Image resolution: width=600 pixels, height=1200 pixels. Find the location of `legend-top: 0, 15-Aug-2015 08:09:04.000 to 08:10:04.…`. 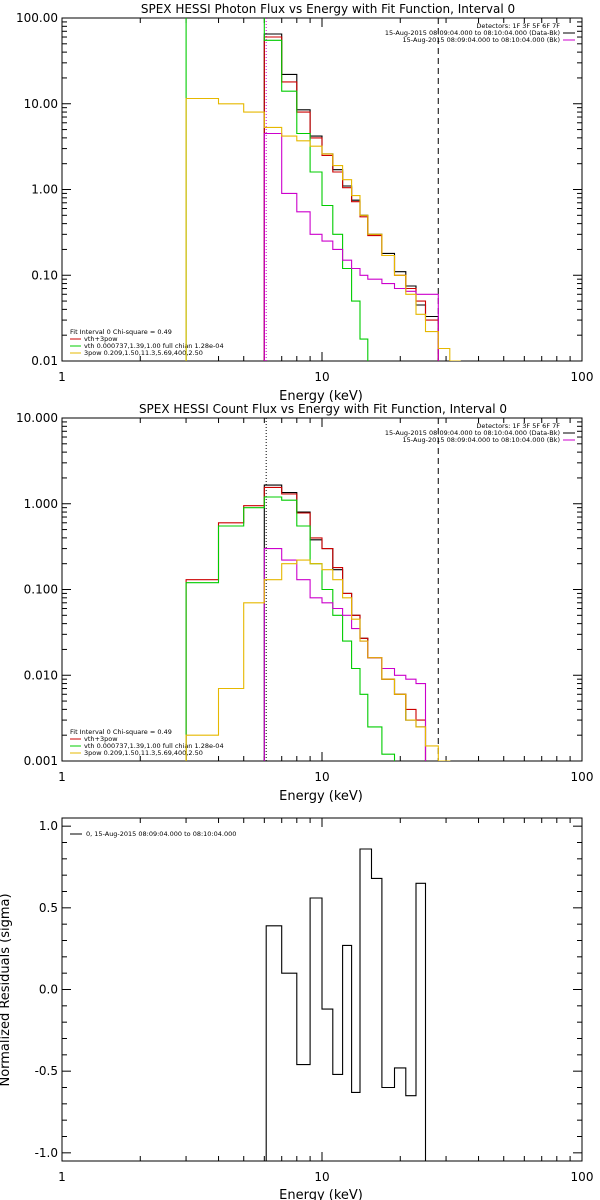

legend-top: 0, 15-Aug-2015 08:09:04.000 to 08:10:04.… is located at coordinates (153, 834).